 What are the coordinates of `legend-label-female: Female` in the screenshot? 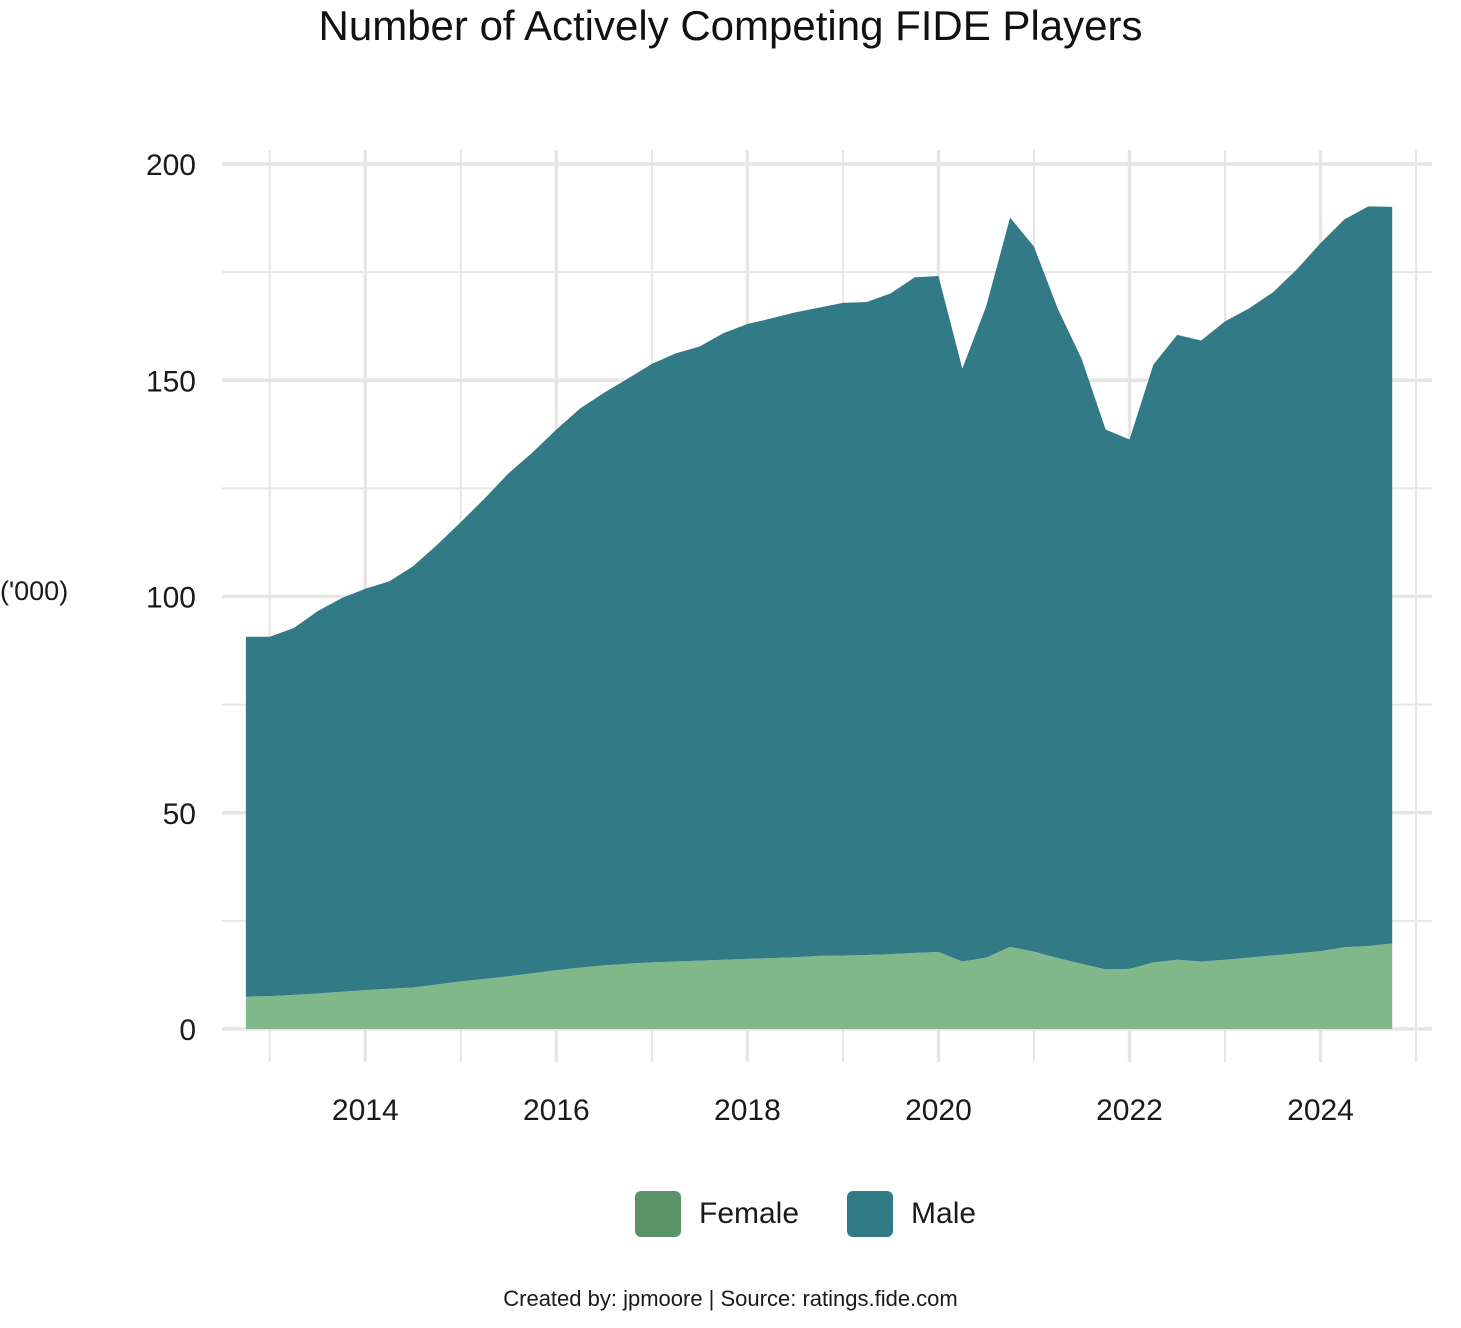 It's located at (749, 1213).